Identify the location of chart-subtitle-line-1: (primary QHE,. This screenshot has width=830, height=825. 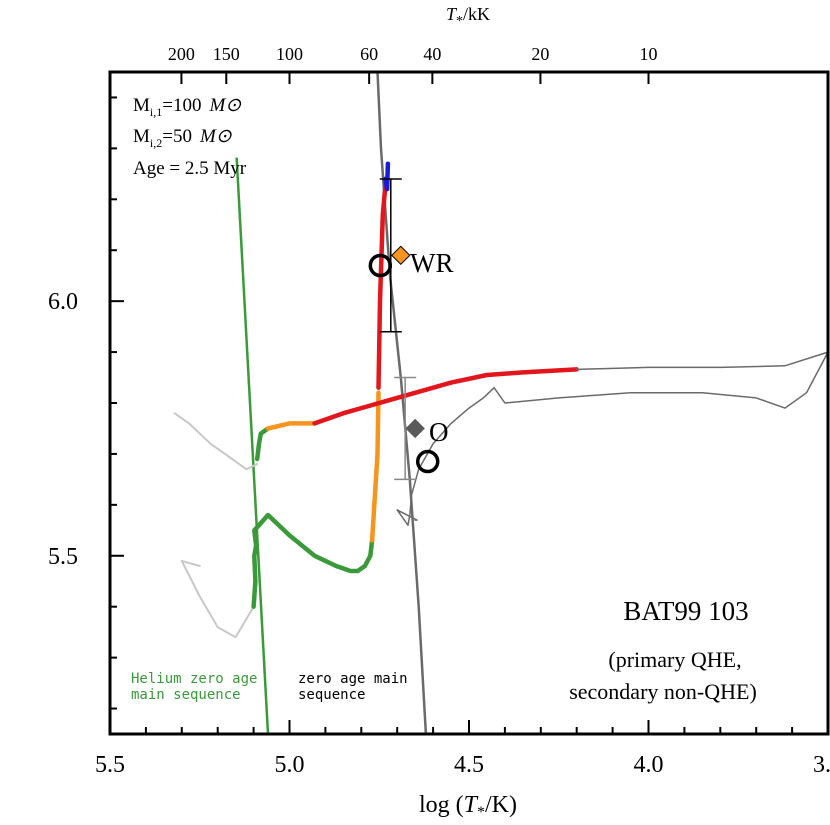
(674, 659).